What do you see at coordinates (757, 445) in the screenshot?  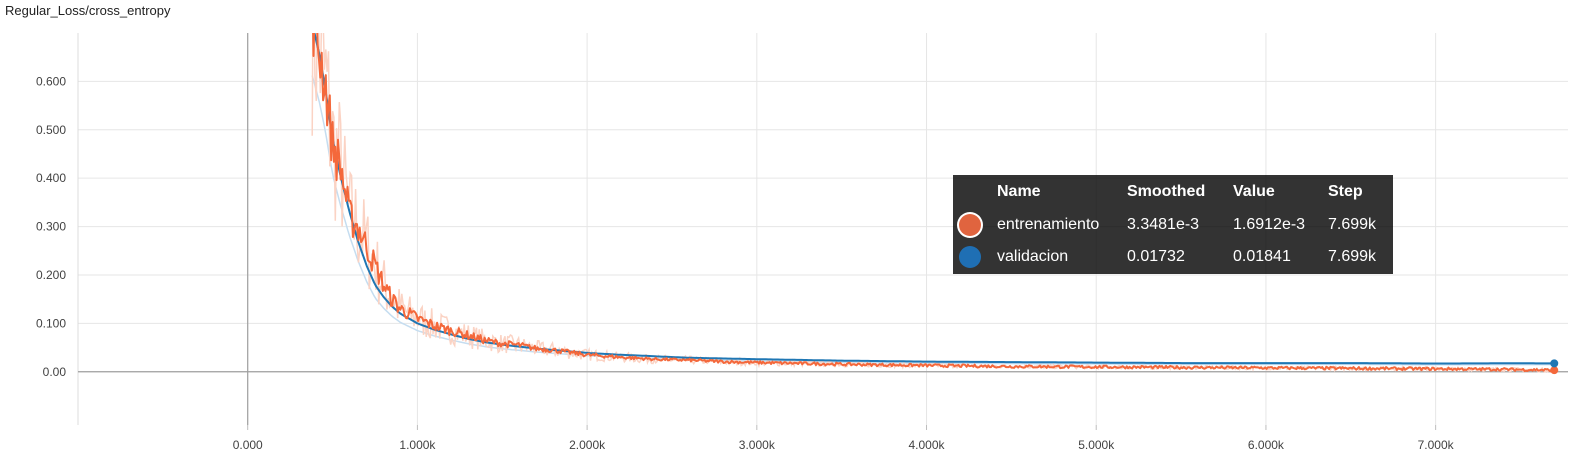 I see `x-tick-label: 3.000k` at bounding box center [757, 445].